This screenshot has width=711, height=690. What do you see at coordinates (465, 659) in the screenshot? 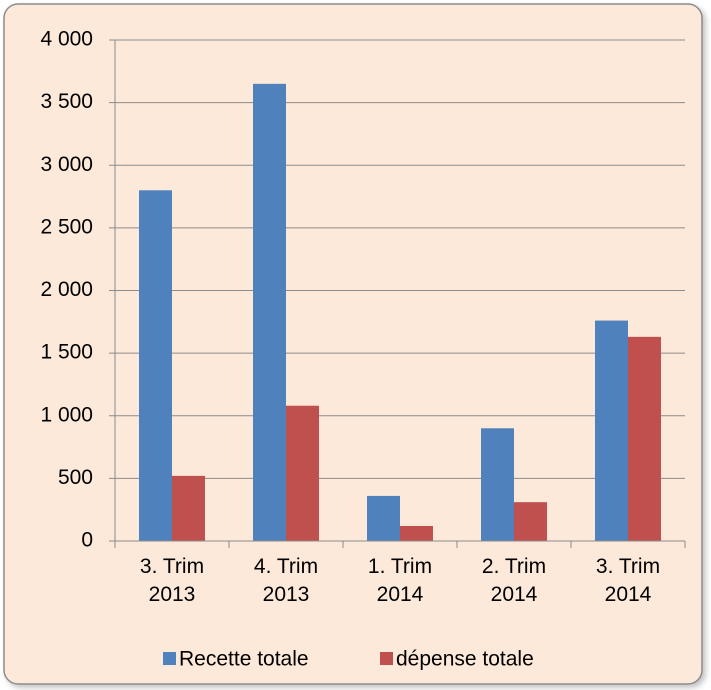
I see `legend-label: dépense totale` at bounding box center [465, 659].